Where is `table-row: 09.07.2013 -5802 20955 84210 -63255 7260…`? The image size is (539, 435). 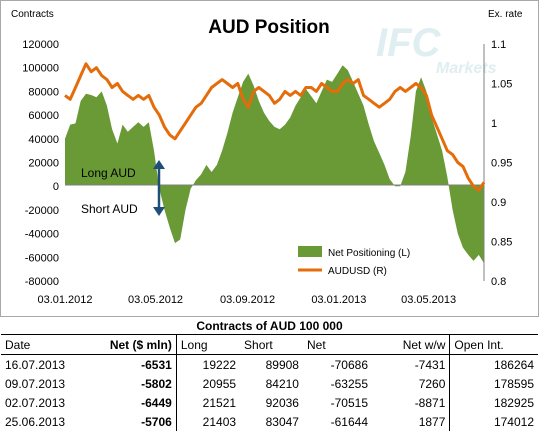 table-row: 09.07.2013 -5802 20955 84210 -63255 7260… is located at coordinates (269, 383).